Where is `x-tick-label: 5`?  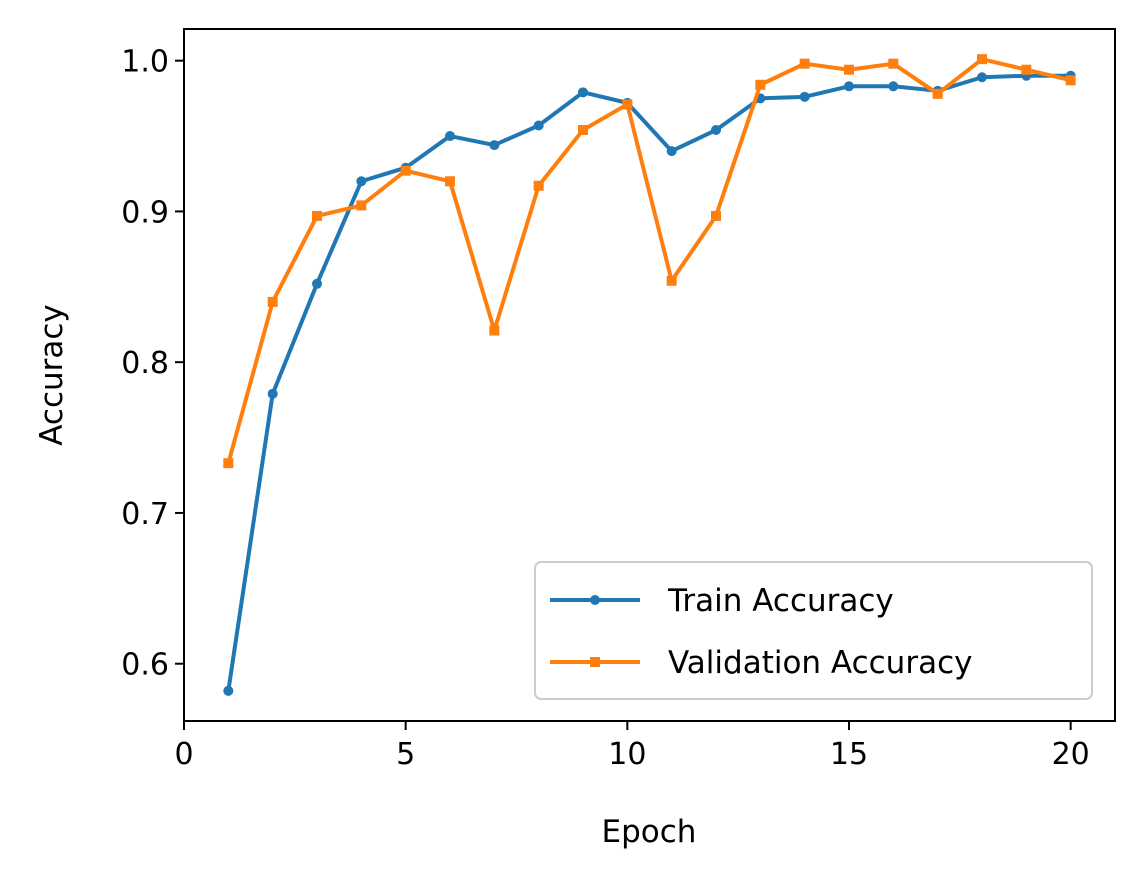 x-tick-label: 5 is located at coordinates (405, 754).